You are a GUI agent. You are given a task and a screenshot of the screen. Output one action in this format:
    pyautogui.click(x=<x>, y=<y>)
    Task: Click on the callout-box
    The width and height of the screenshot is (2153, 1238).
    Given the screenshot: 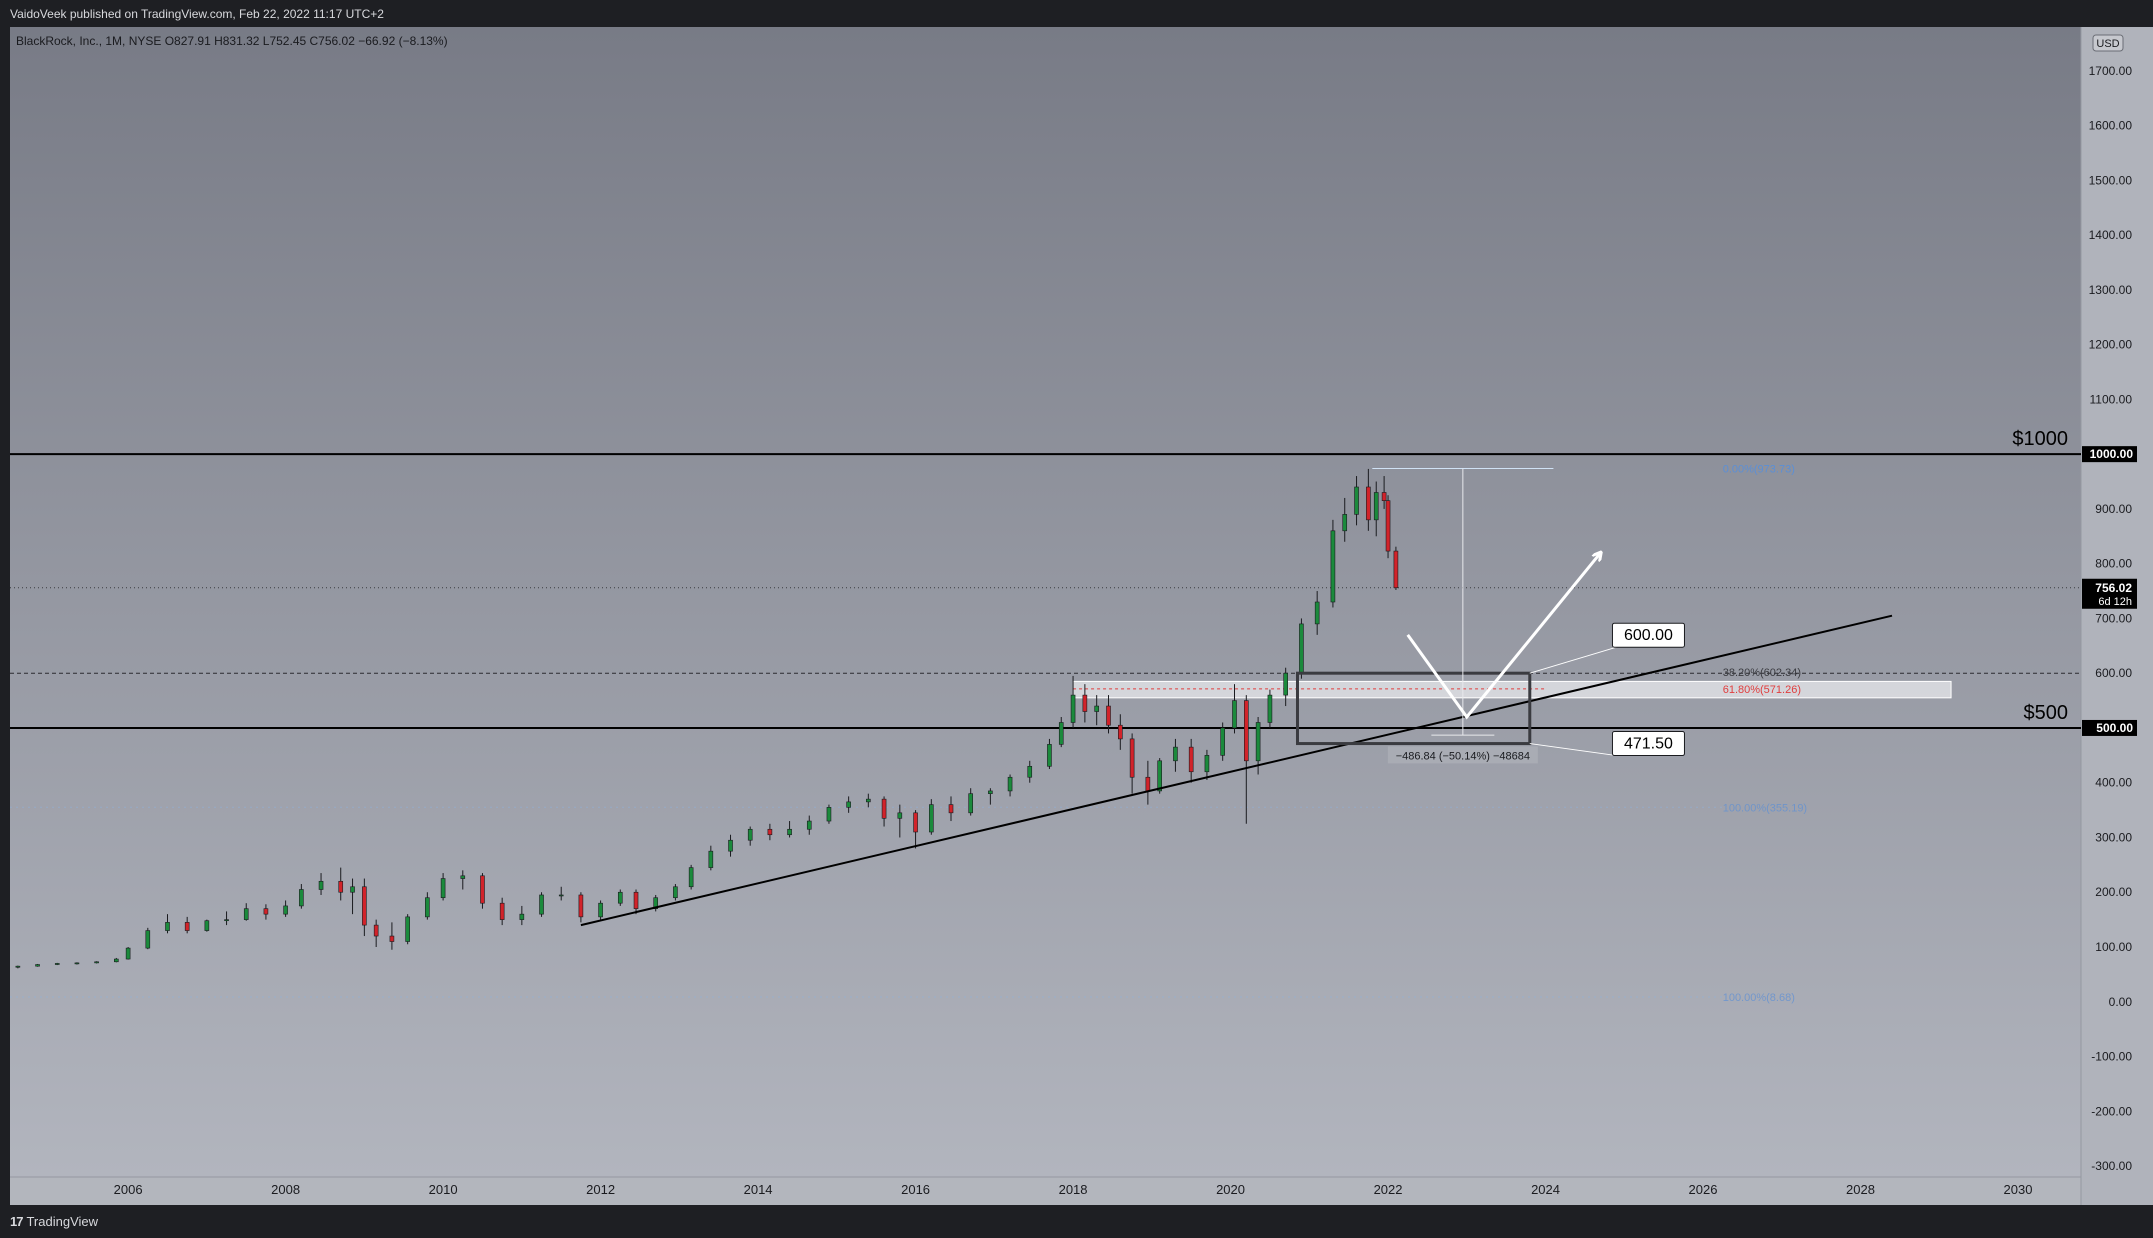 What is the action you would take?
    pyautogui.click(x=1648, y=744)
    